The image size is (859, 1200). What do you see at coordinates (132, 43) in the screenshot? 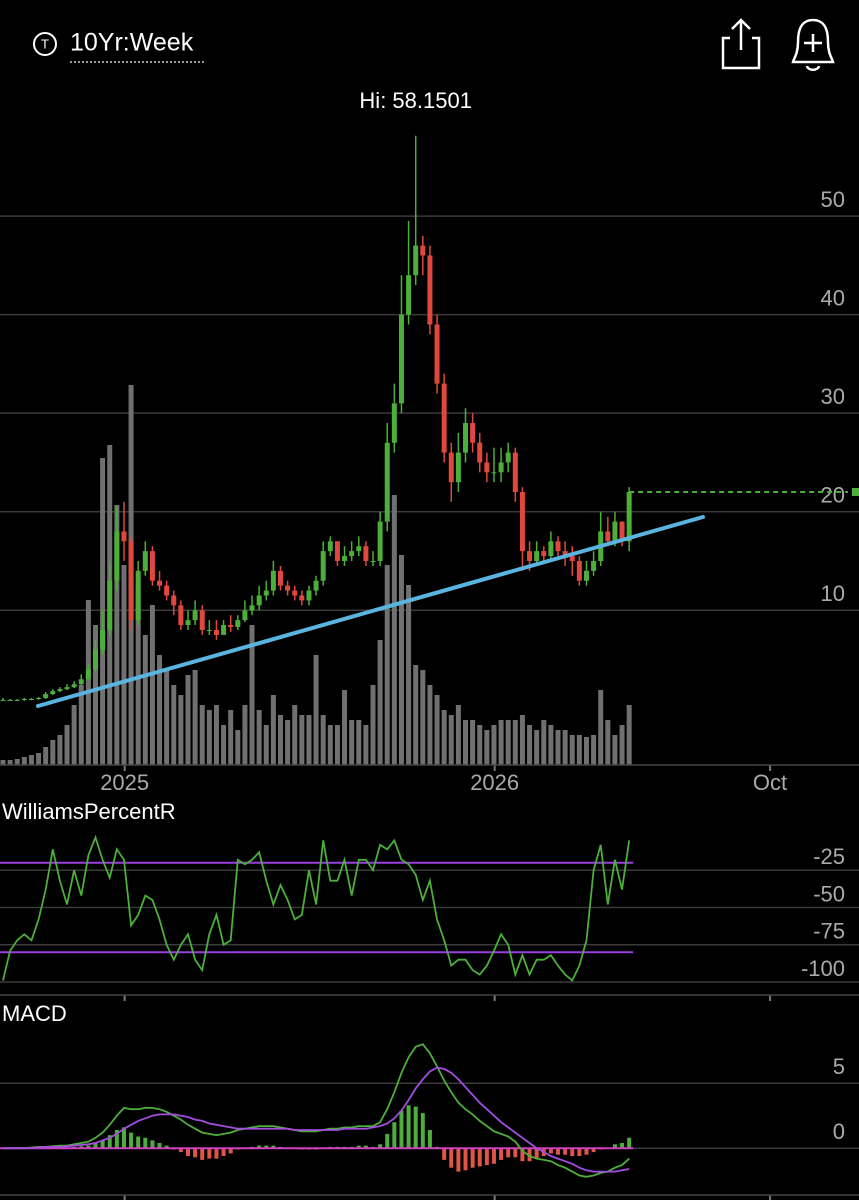
I see `chart-title: 10Yr:Week` at bounding box center [132, 43].